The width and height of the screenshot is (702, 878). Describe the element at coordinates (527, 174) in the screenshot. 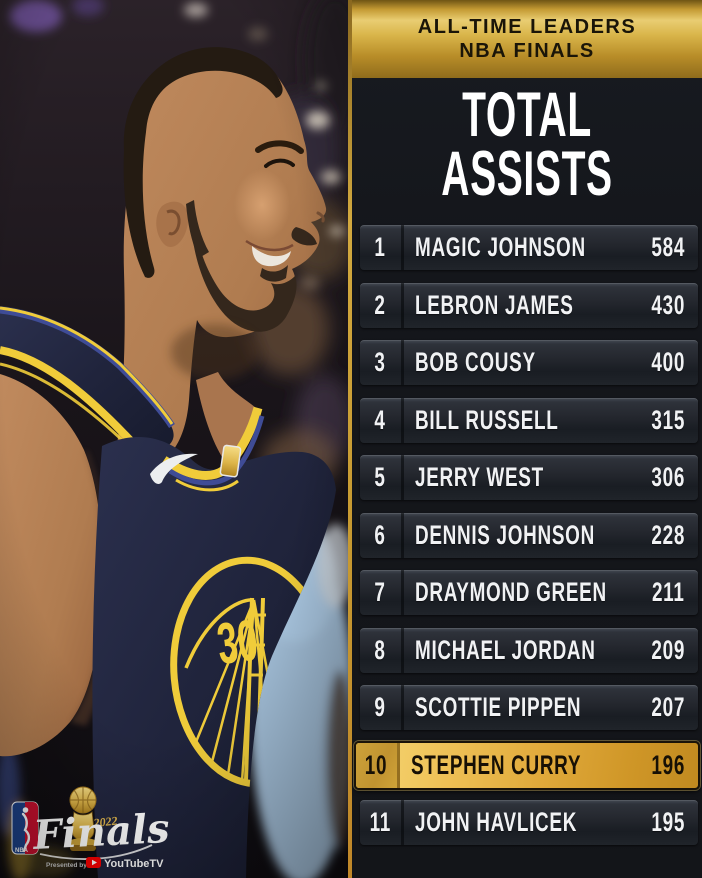

I see `title-line-2: ASSISTS` at that location.